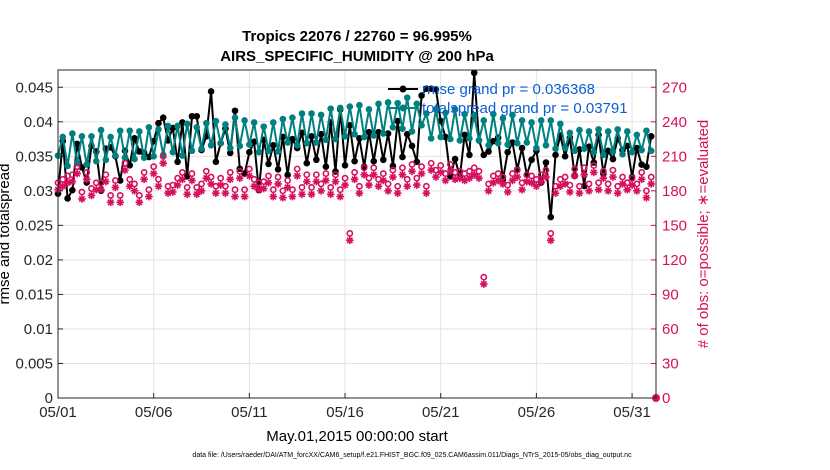 This screenshot has height=470, width=830. Describe the element at coordinates (49, 398) in the screenshot. I see `y-tick-label: 0` at that location.